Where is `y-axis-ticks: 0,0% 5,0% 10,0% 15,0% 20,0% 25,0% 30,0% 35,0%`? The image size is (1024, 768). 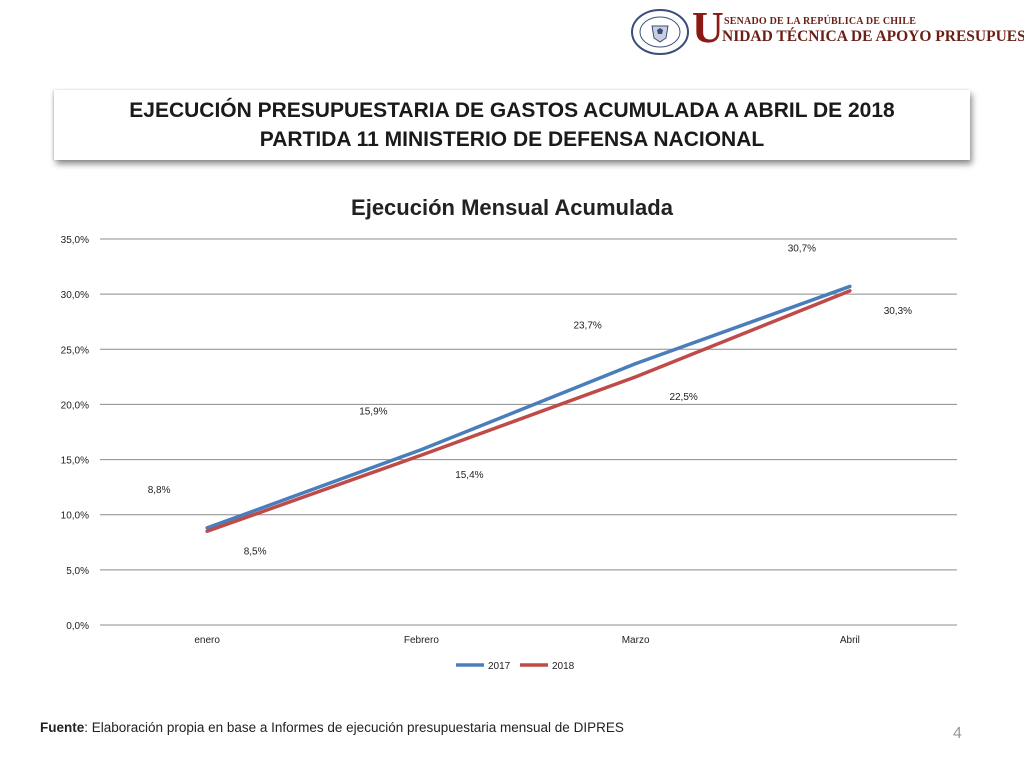 y-axis-ticks: 0,0% 5,0% 10,0% 15,0% 20,0% 25,0% 30,0% 35,0% is located at coordinates (75, 433).